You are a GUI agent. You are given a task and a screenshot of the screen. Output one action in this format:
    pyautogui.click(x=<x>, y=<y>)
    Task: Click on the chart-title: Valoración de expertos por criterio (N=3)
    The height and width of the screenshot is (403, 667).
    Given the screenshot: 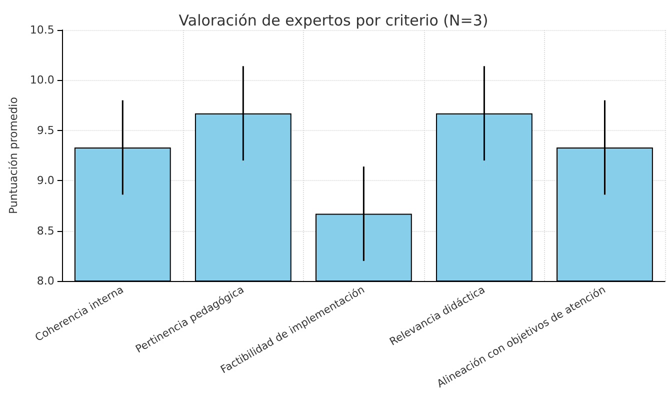 What is the action you would take?
    pyautogui.click(x=333, y=21)
    